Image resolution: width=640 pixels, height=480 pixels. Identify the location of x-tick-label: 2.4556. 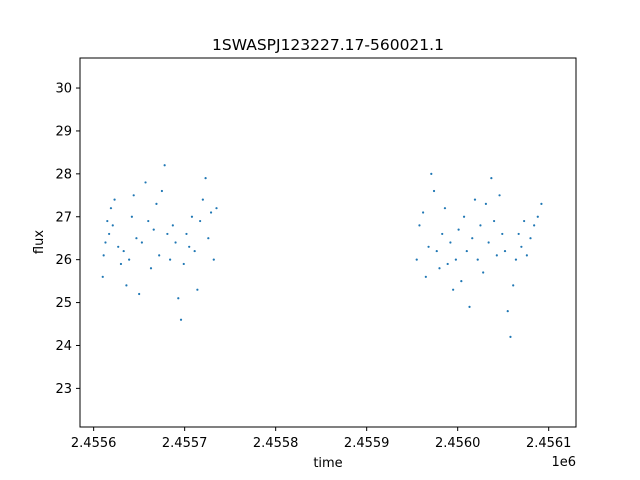
(94, 443).